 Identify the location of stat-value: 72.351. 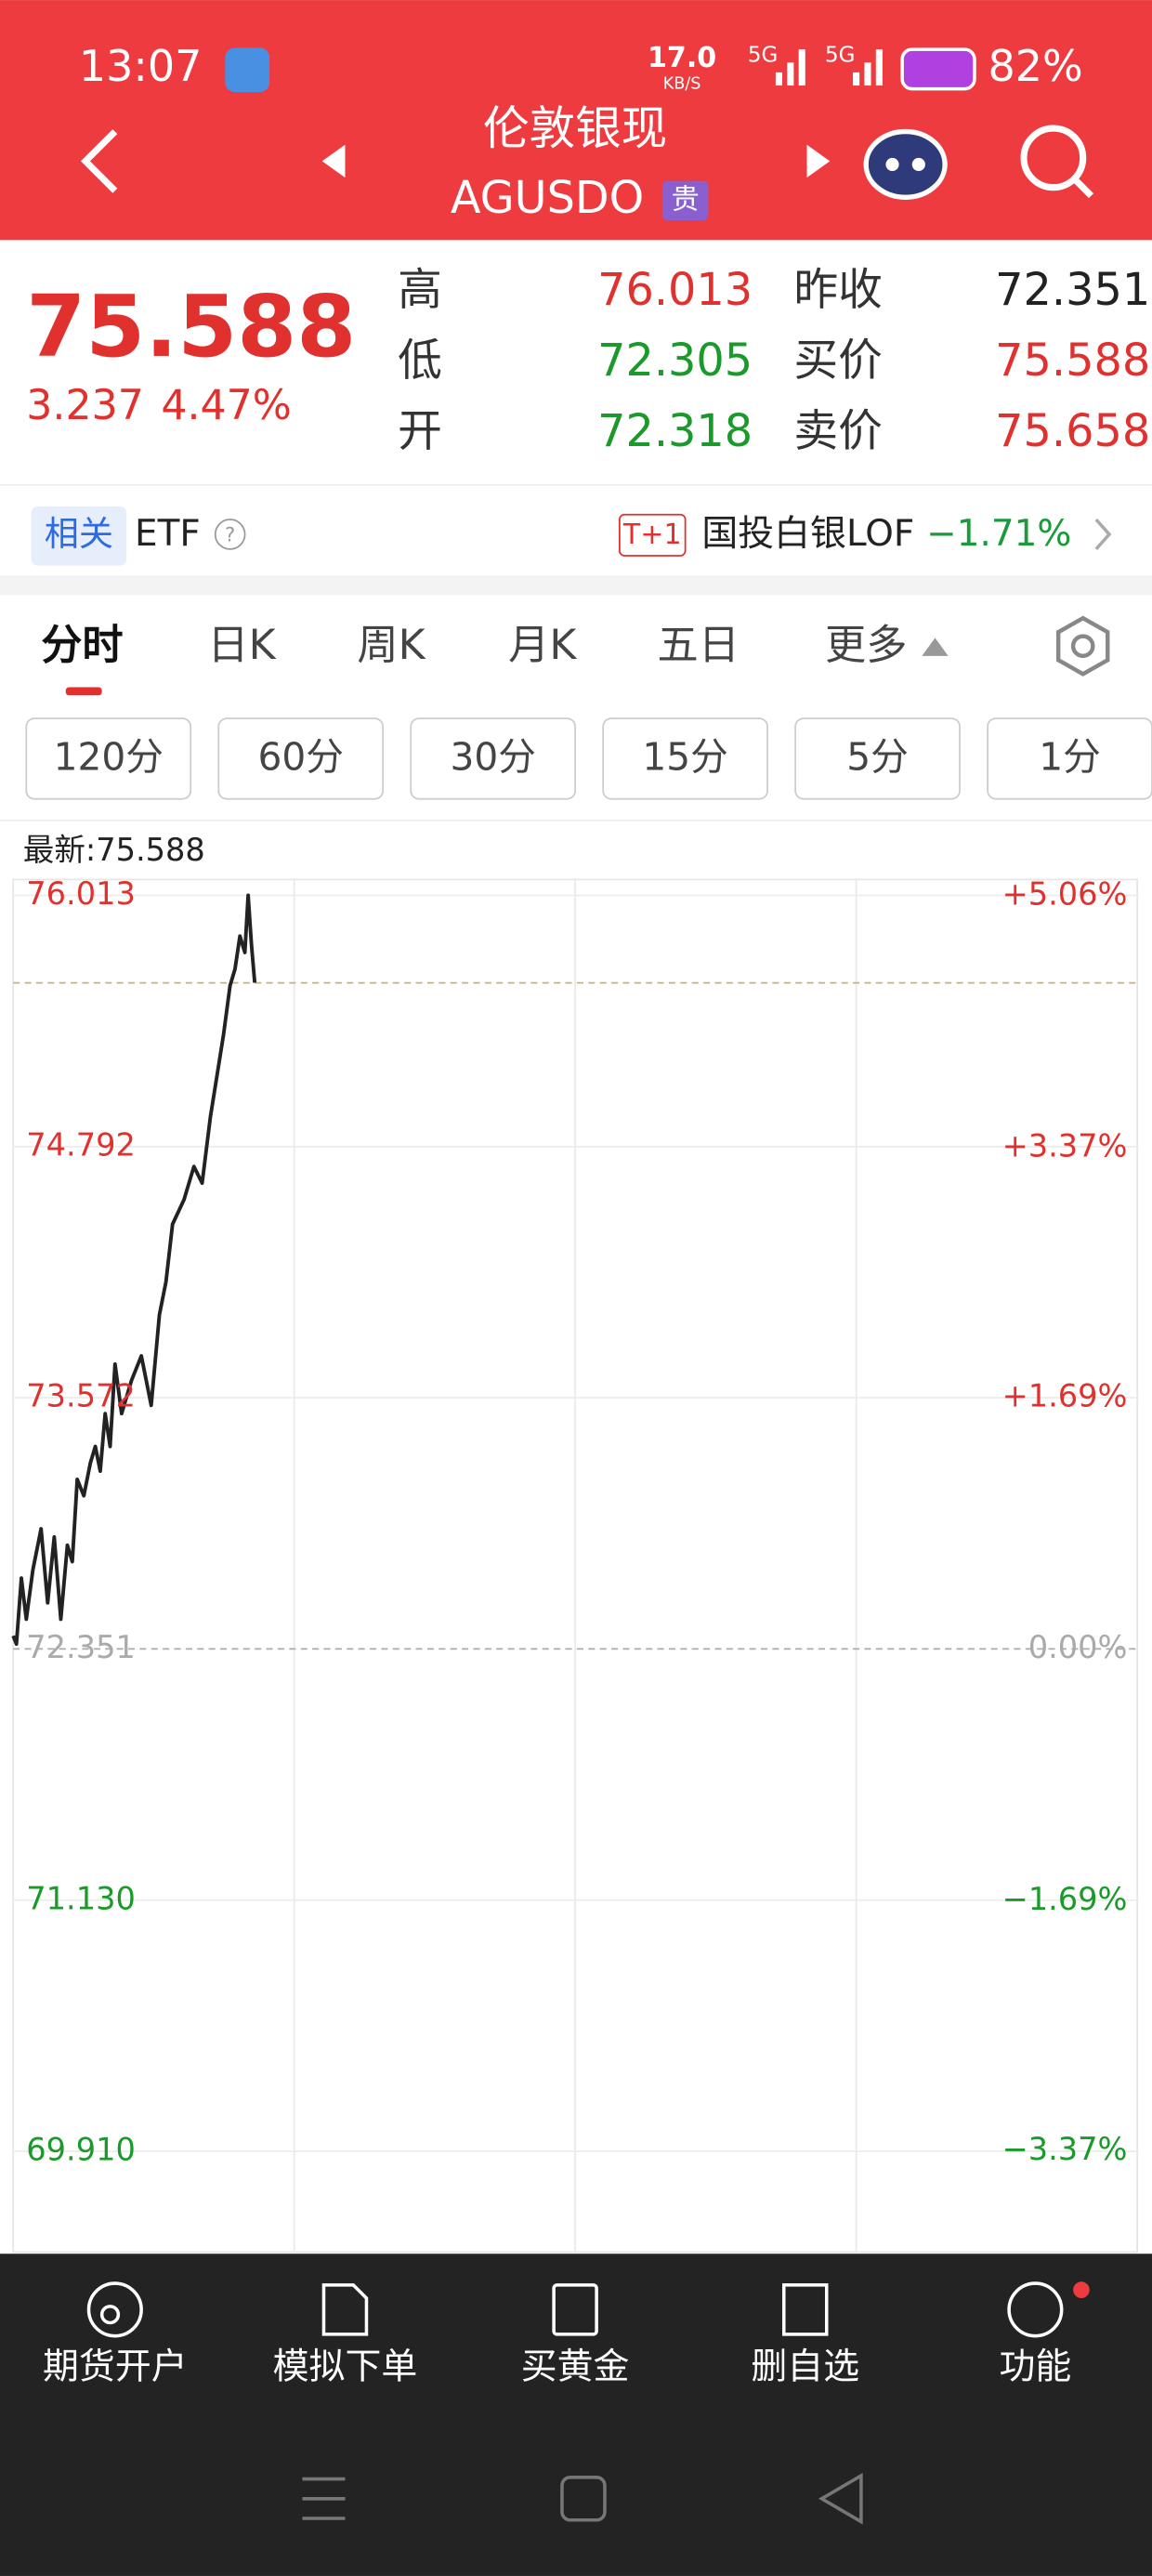
(1072, 290).